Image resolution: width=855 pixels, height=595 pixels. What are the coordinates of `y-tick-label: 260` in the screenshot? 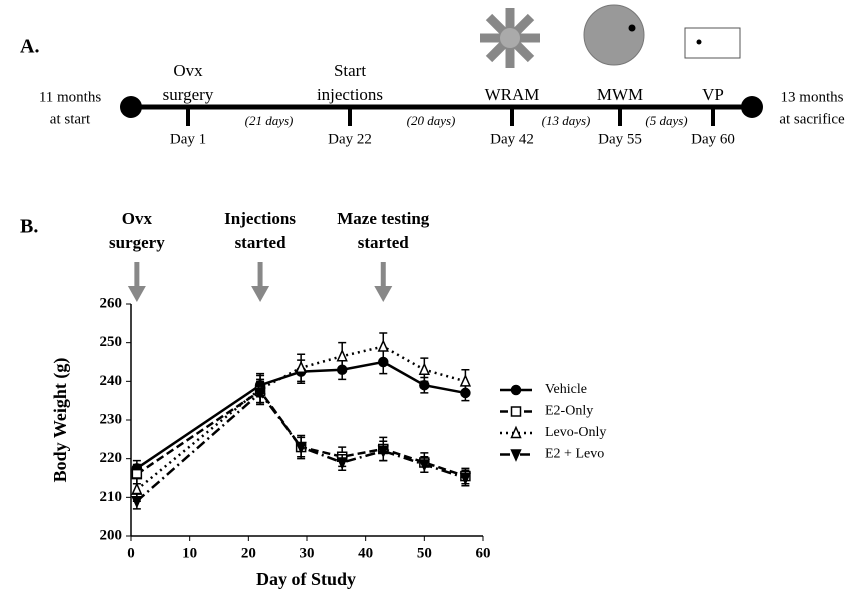 It's located at (111, 303).